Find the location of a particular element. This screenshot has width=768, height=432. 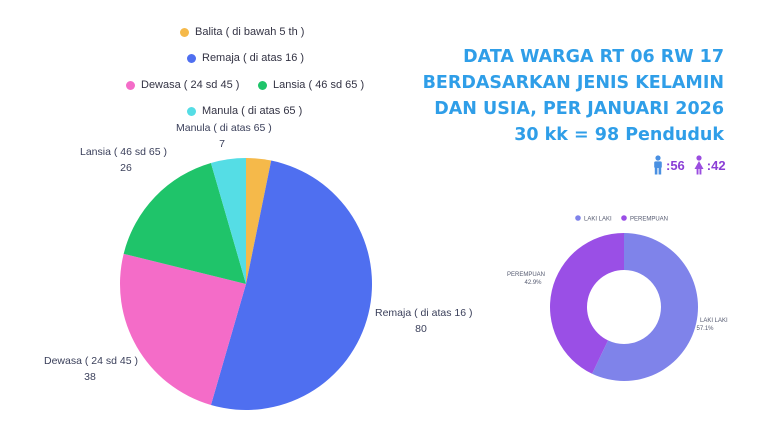

pie-label-manula: Manula ( di atas 65 ) is located at coordinates (224, 128).